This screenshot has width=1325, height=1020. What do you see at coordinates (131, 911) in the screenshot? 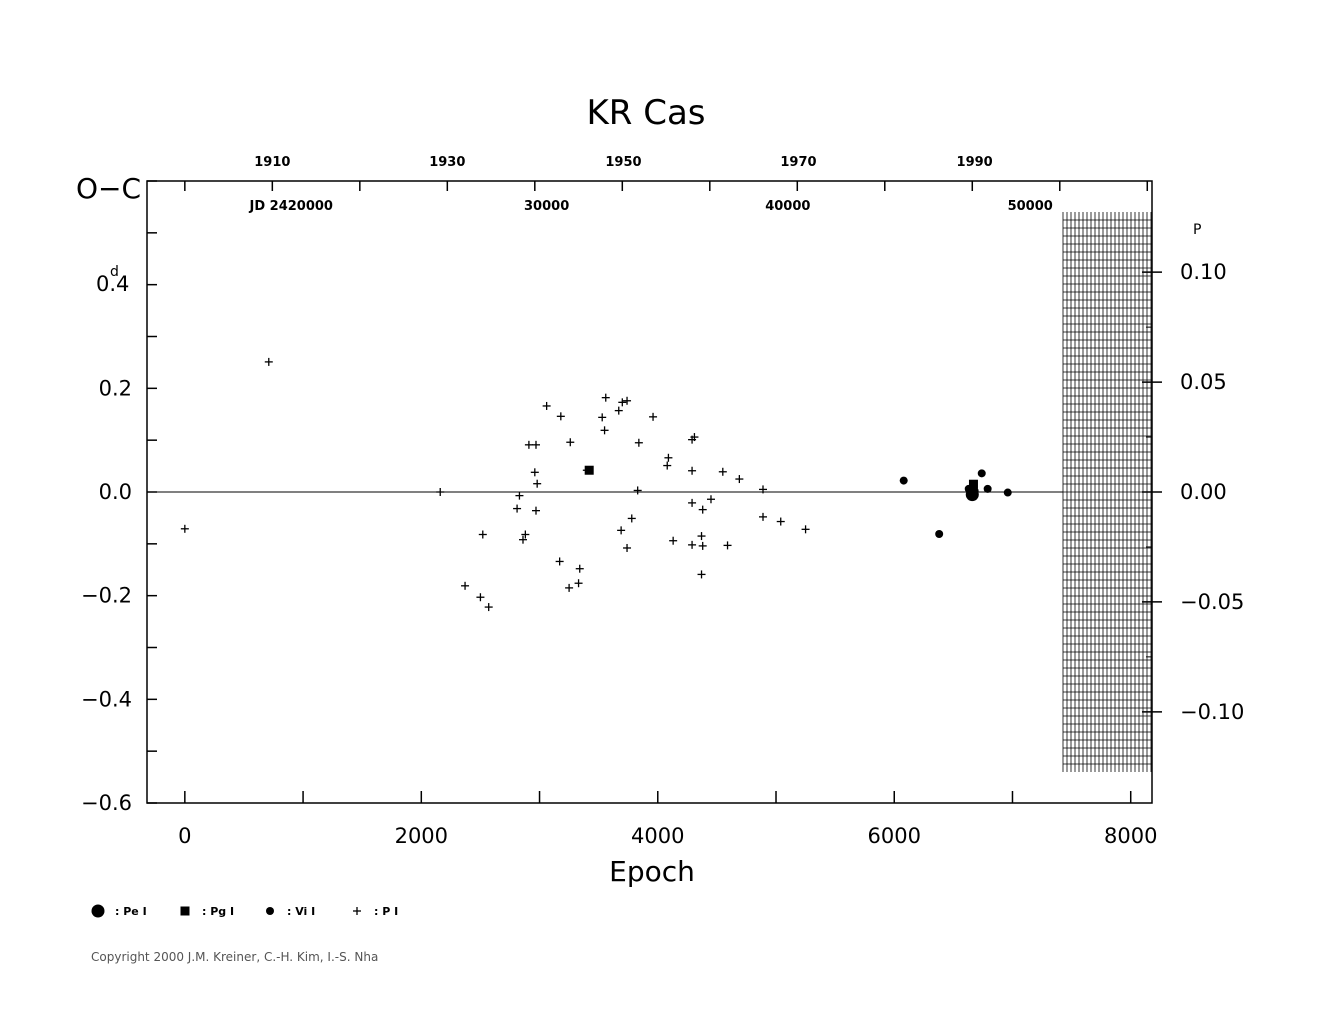
I see `legend-label: : Pe I` at bounding box center [131, 911].